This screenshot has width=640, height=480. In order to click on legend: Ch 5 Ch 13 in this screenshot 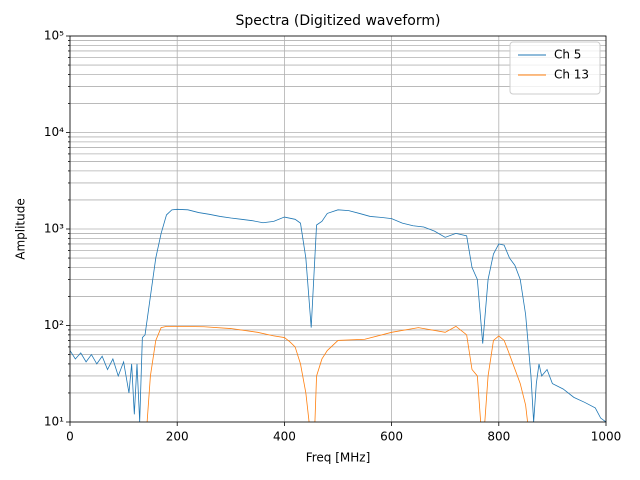, I will do `click(555, 68)`.